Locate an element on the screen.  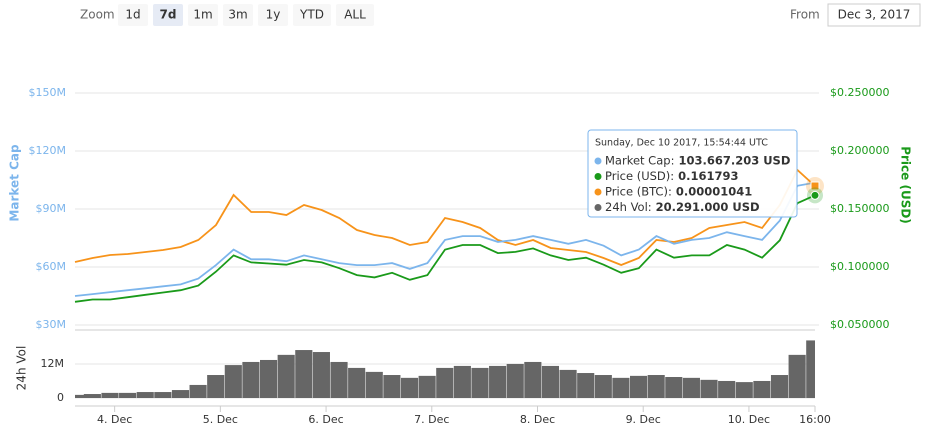
zoom-button-label: ALL is located at coordinates (355, 15).